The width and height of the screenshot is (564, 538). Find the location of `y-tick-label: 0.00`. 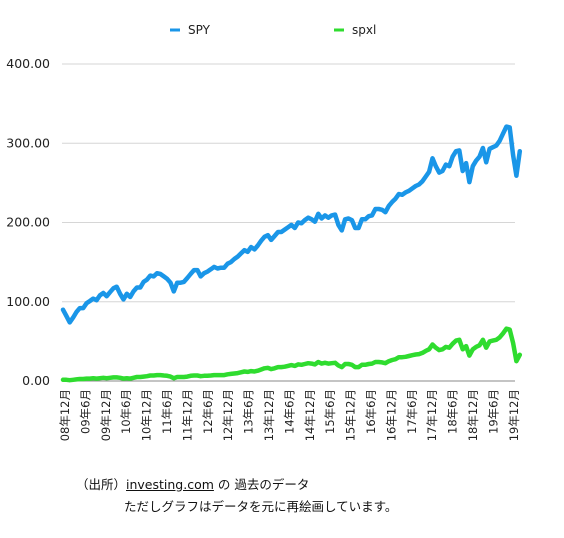

y-tick-label: 0.00 is located at coordinates (36, 380).